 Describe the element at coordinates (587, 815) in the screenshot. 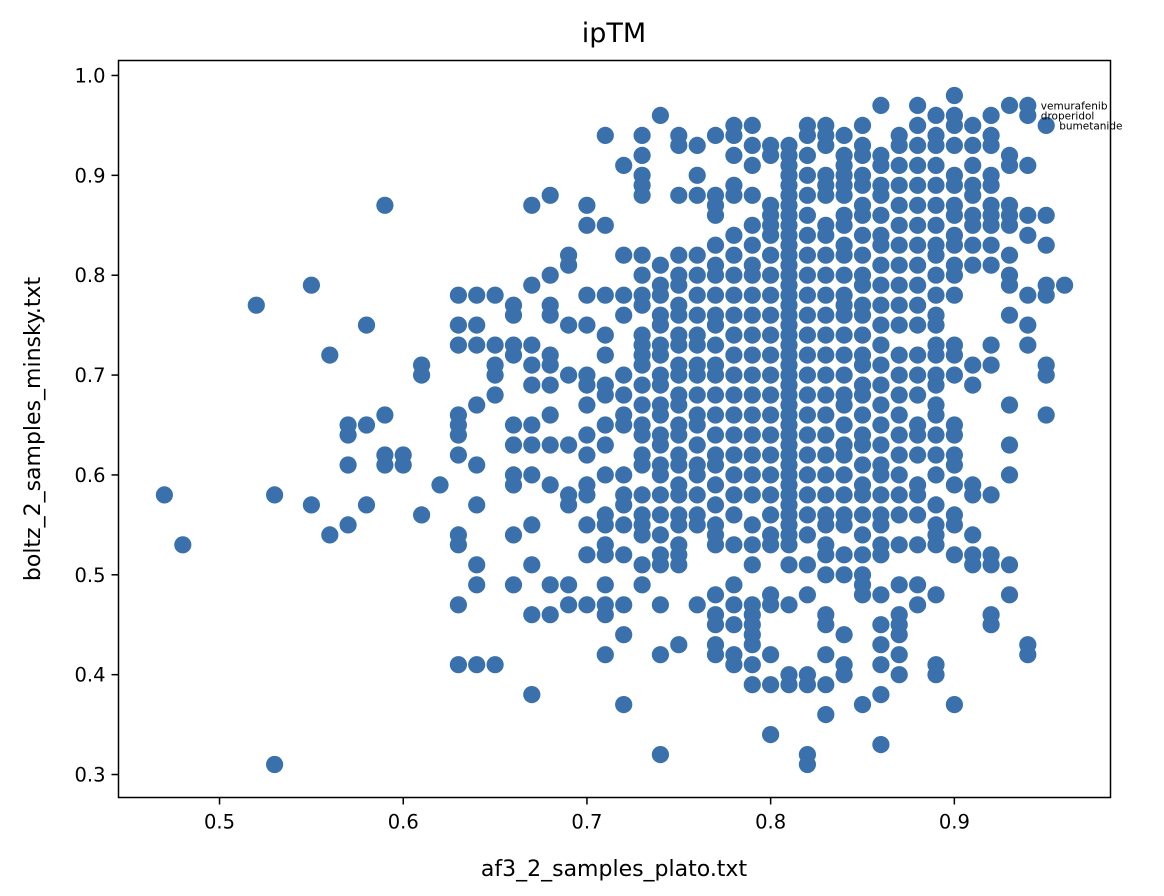

I see `x-axis: 0.5 0.6 0.7 0.8 0.9` at that location.